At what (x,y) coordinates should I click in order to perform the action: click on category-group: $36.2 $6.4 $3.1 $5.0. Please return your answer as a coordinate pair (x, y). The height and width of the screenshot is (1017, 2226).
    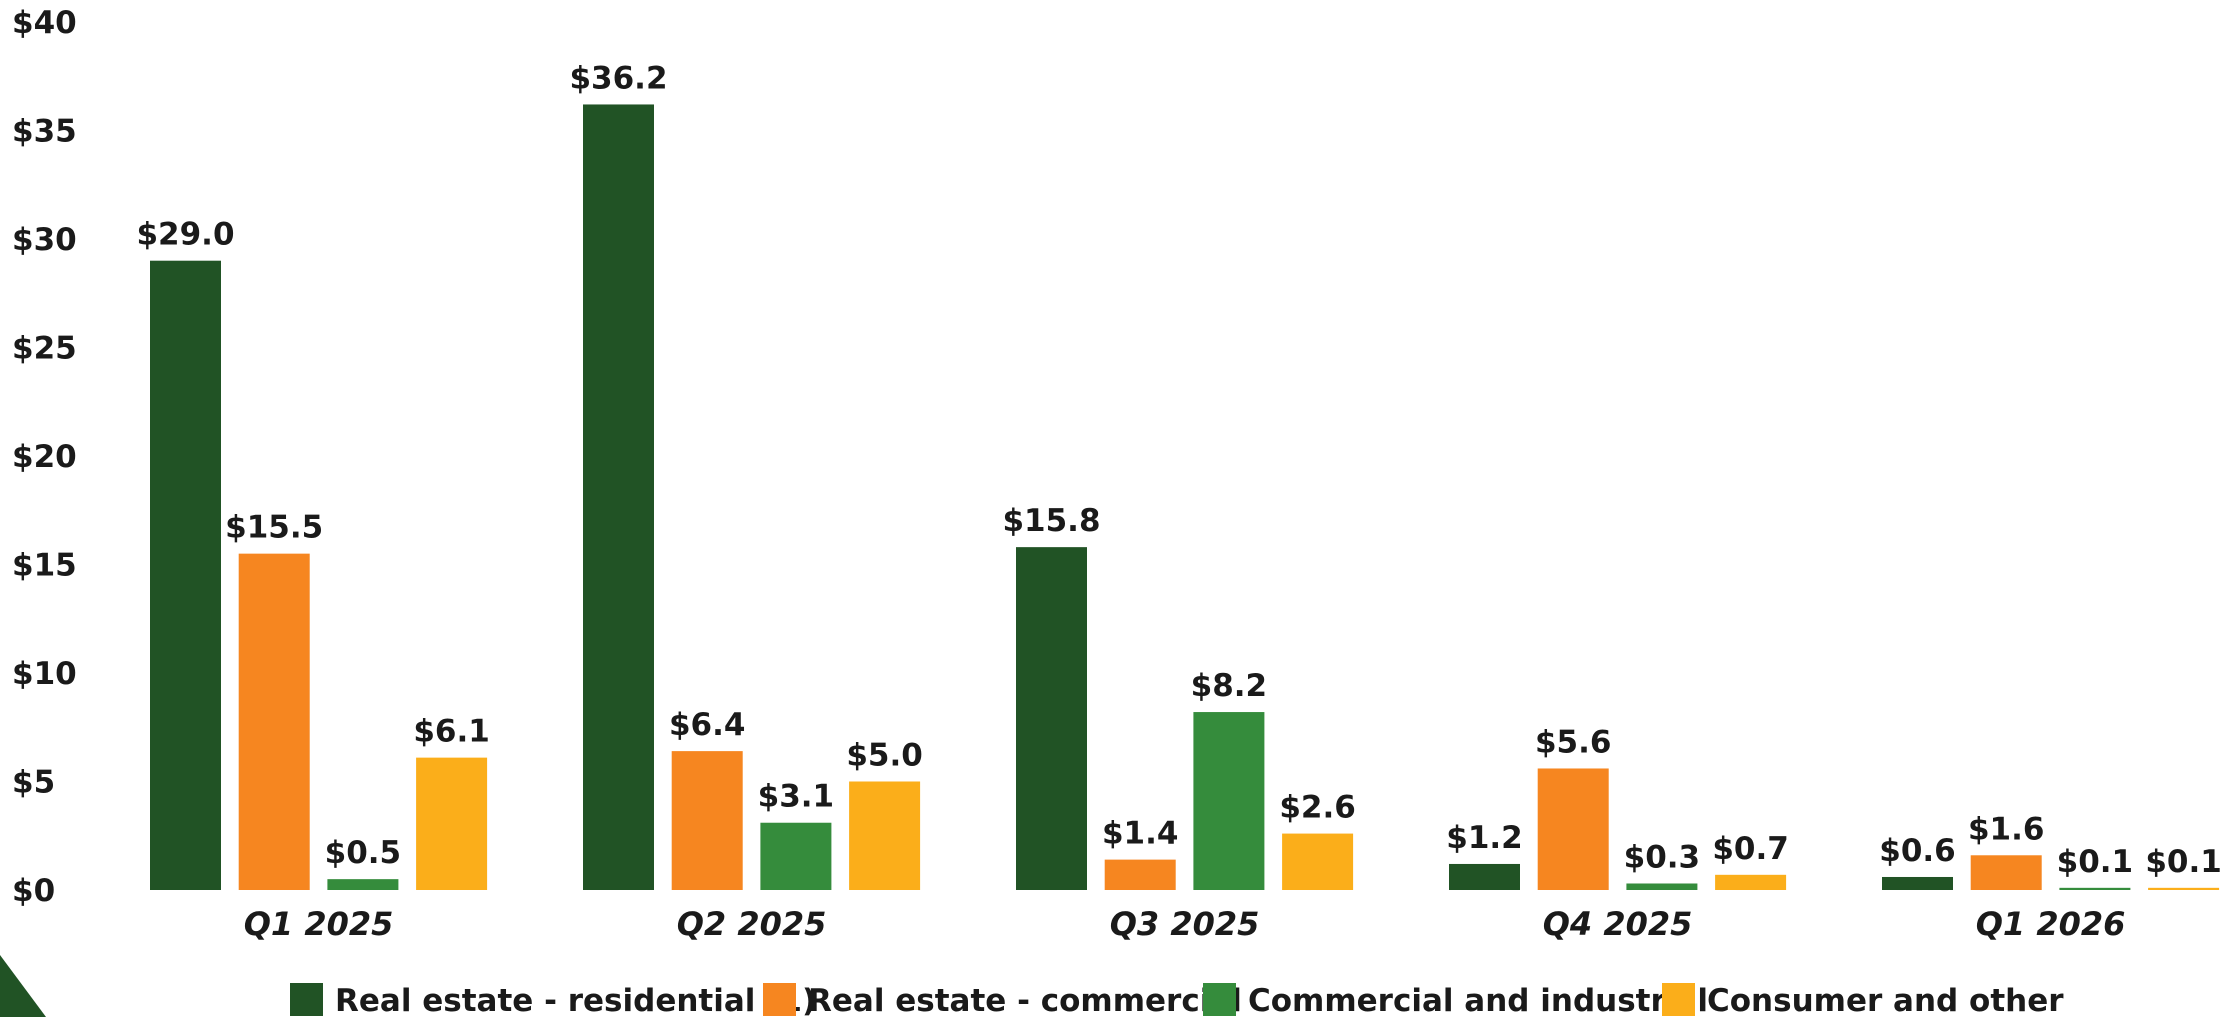
    Looking at the image, I should click on (746, 475).